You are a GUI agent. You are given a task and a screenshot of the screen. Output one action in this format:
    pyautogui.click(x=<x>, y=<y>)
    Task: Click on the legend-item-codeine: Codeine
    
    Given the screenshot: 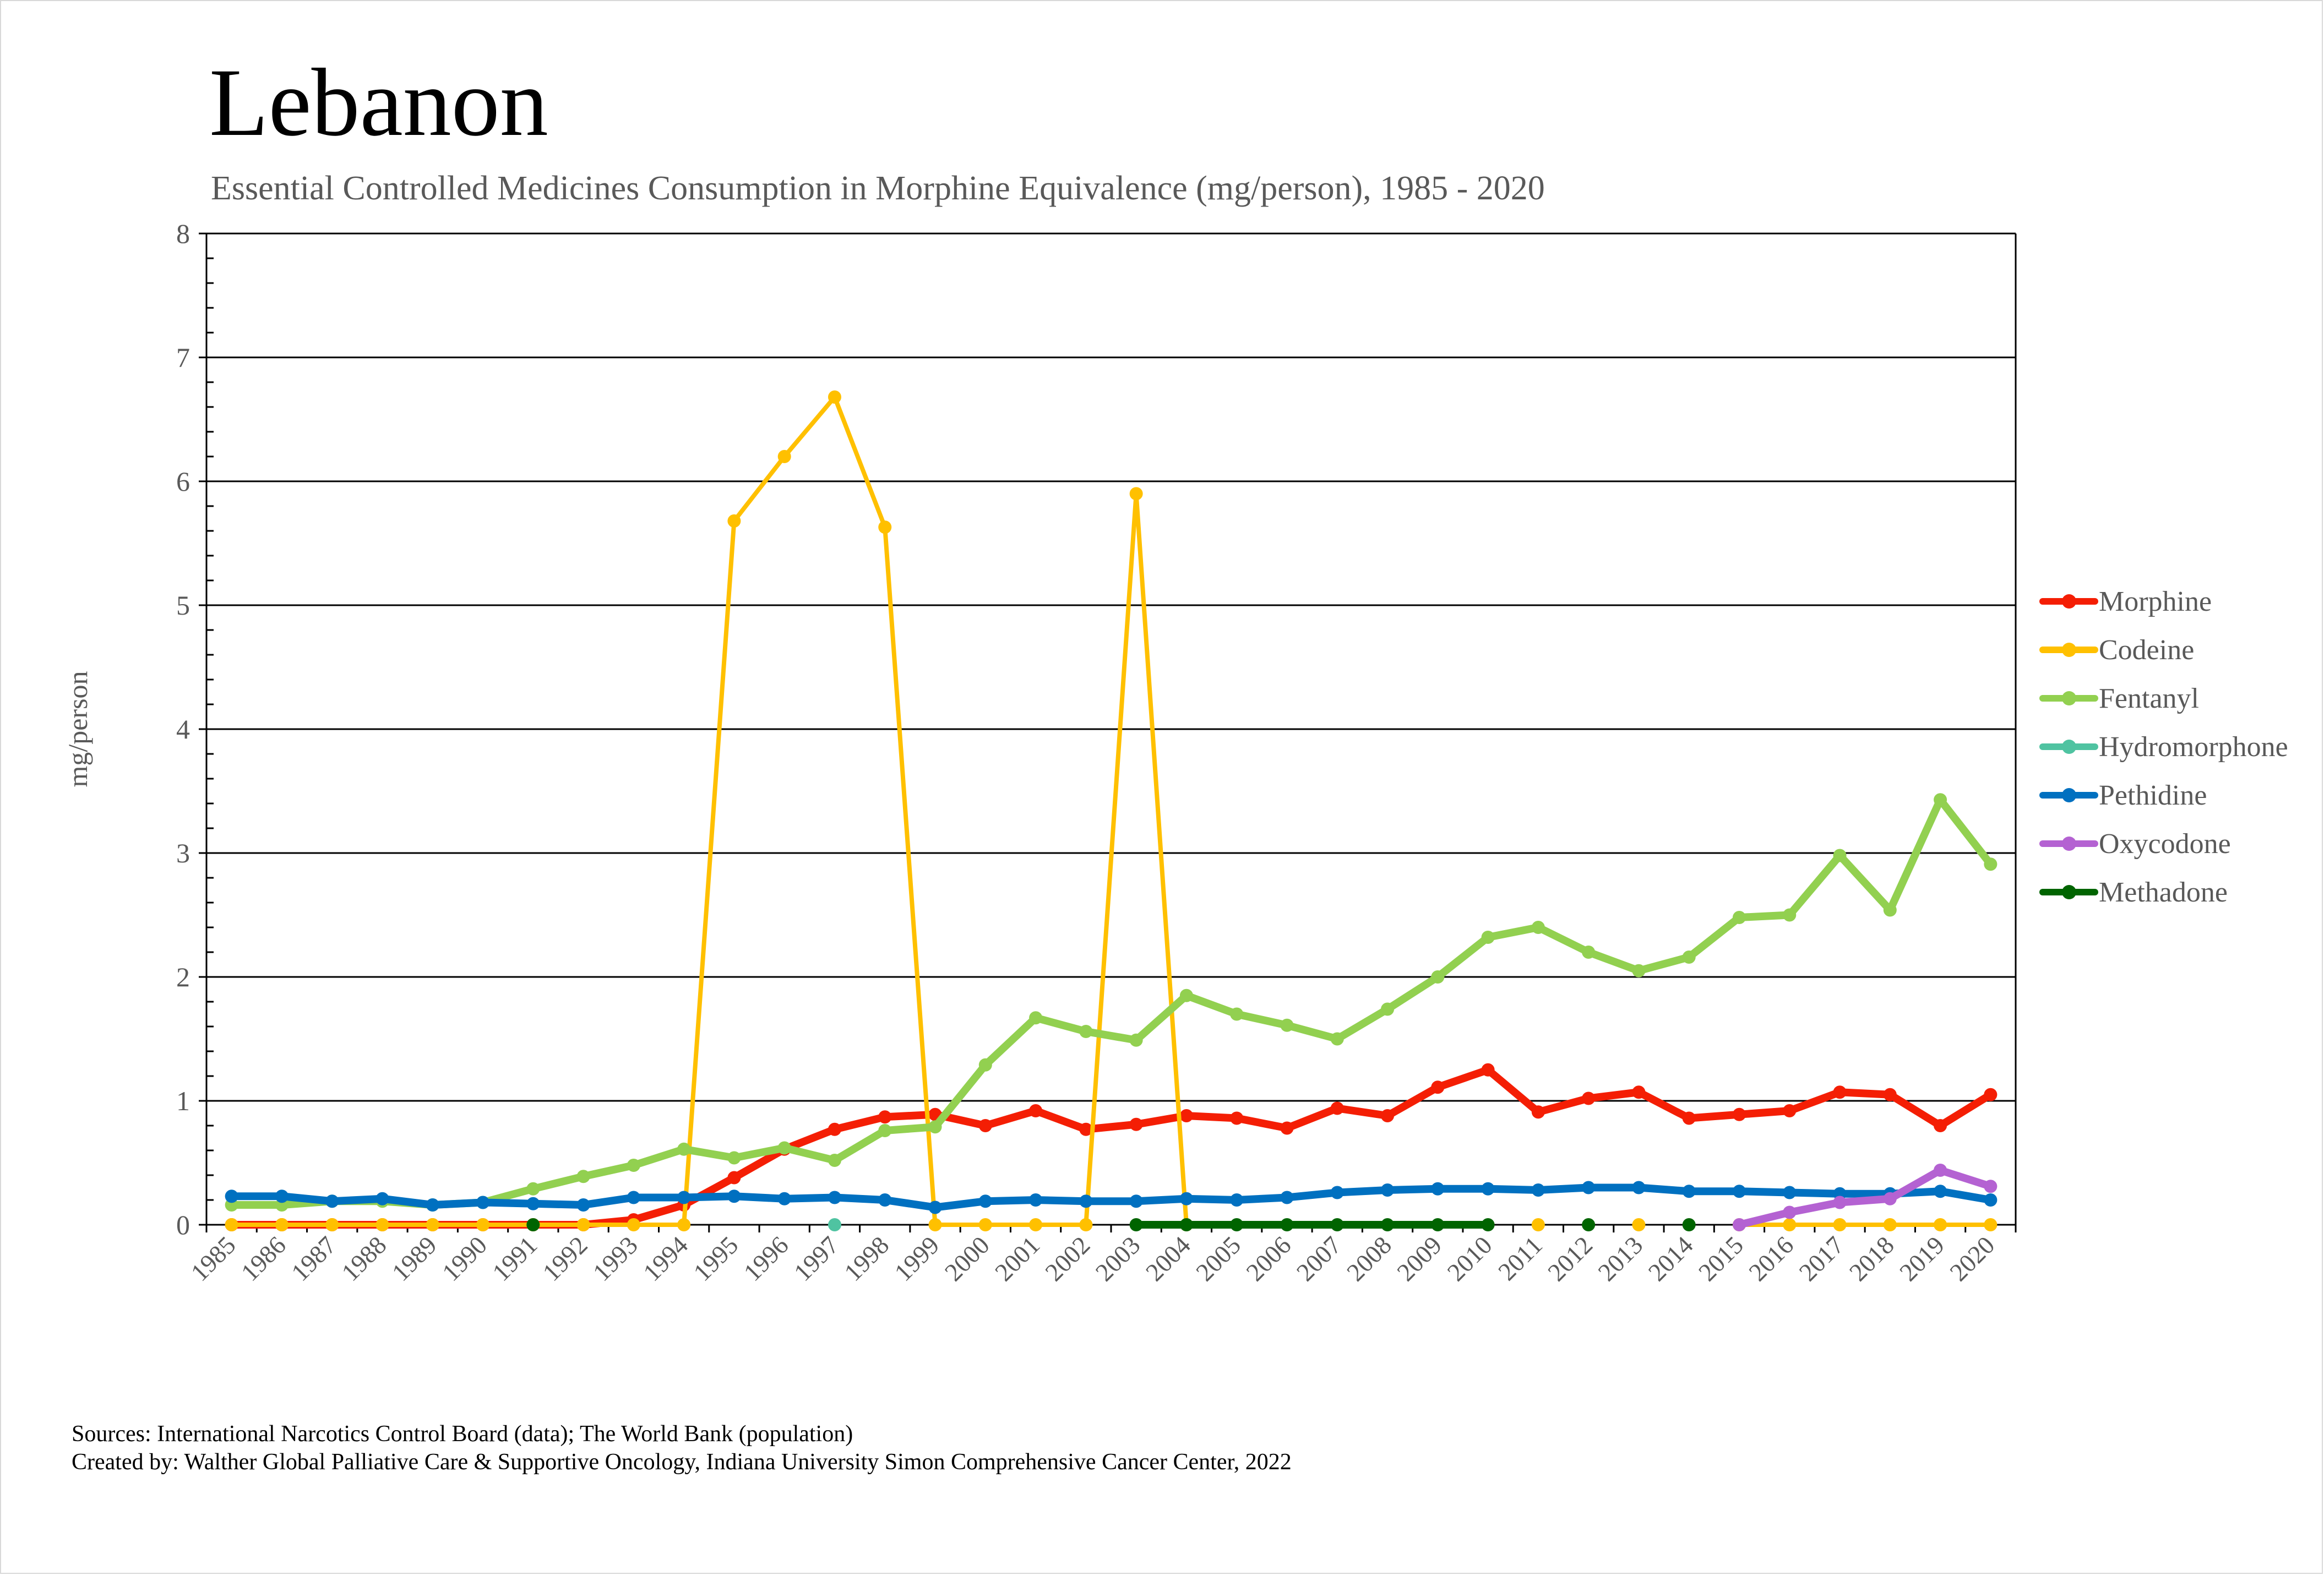 What is the action you would take?
    pyautogui.click(x=2116, y=650)
    